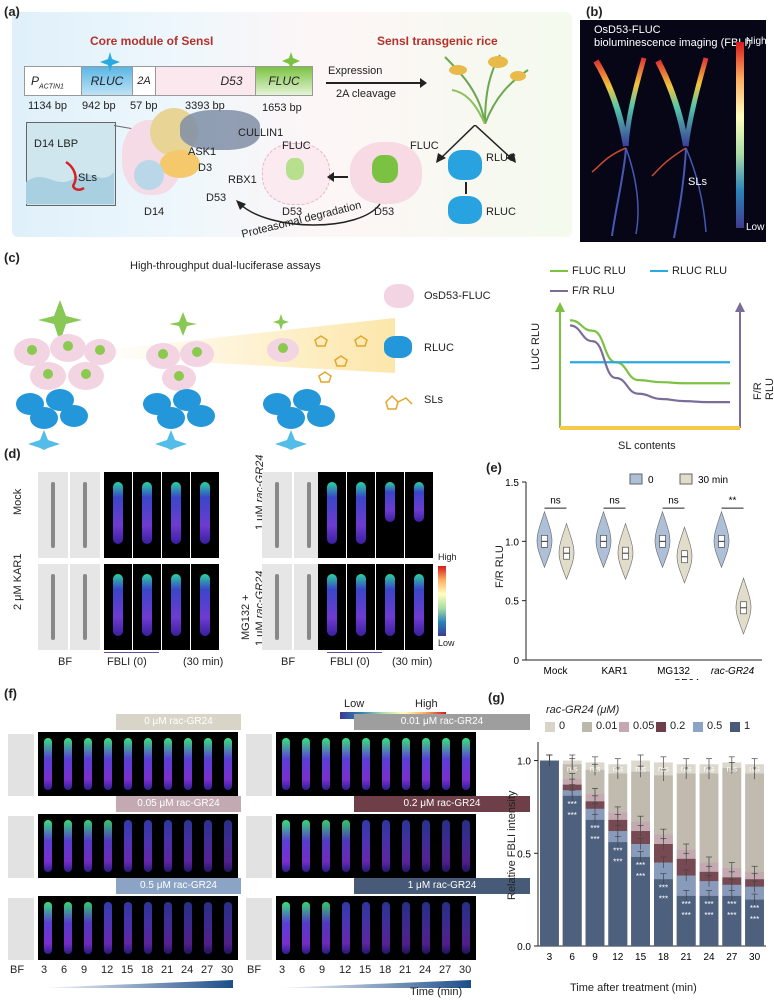  What do you see at coordinates (733, 500) in the screenshot?
I see `significance-label: **` at bounding box center [733, 500].